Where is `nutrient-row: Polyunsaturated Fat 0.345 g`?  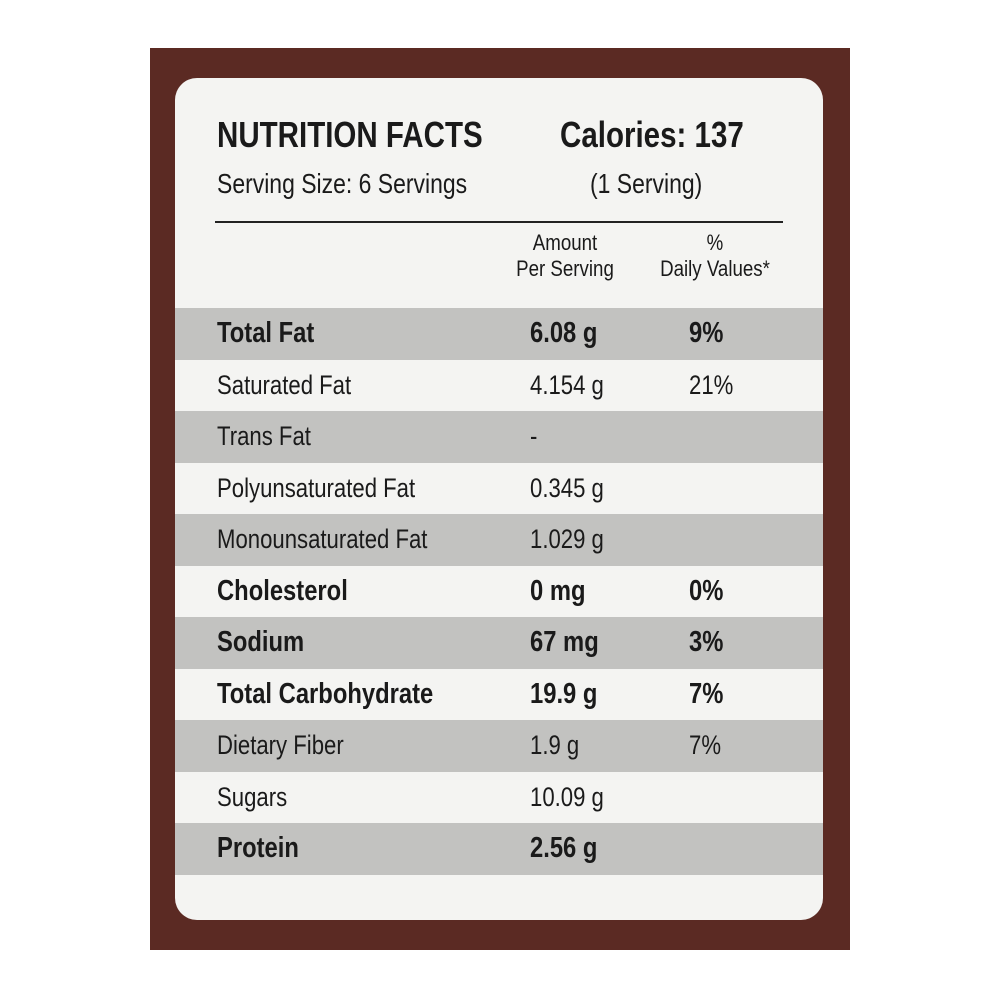
nutrient-row: Polyunsaturated Fat 0.345 g is located at coordinates (499, 489).